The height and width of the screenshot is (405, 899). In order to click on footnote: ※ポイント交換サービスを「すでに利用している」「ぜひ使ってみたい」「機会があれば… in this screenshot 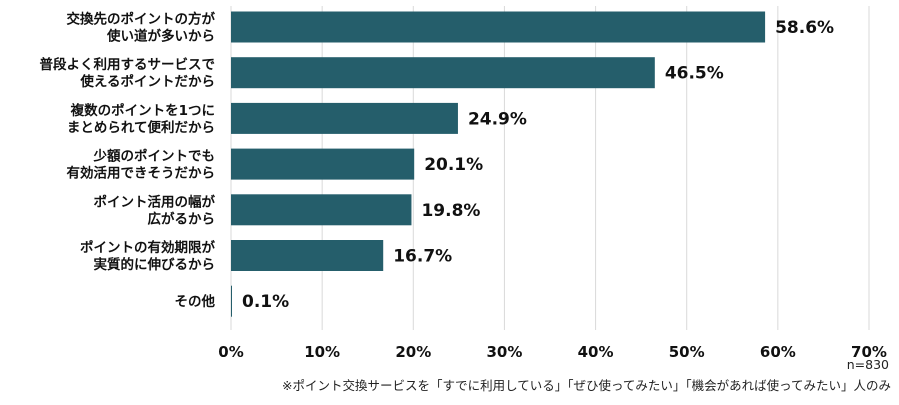, I will do `click(586, 385)`.